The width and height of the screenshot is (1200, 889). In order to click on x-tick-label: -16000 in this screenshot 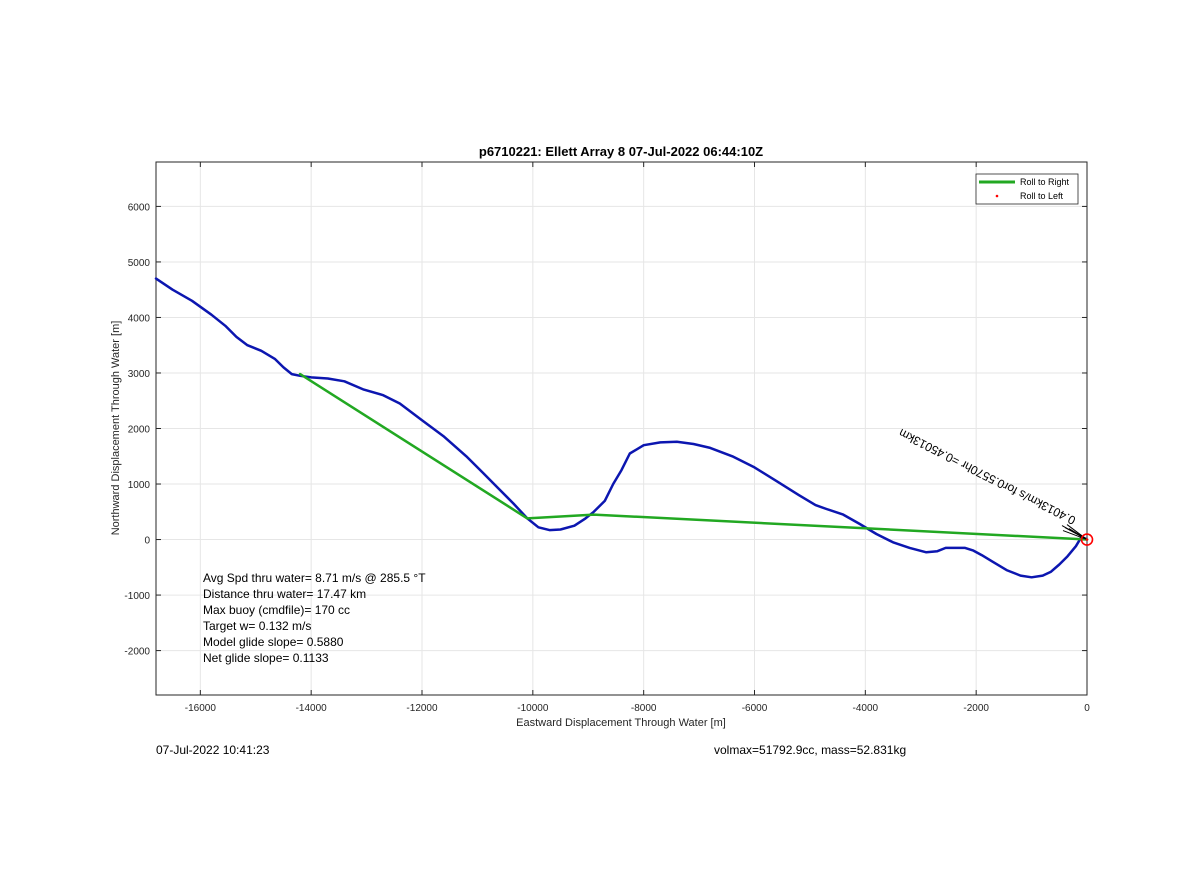, I will do `click(201, 708)`.